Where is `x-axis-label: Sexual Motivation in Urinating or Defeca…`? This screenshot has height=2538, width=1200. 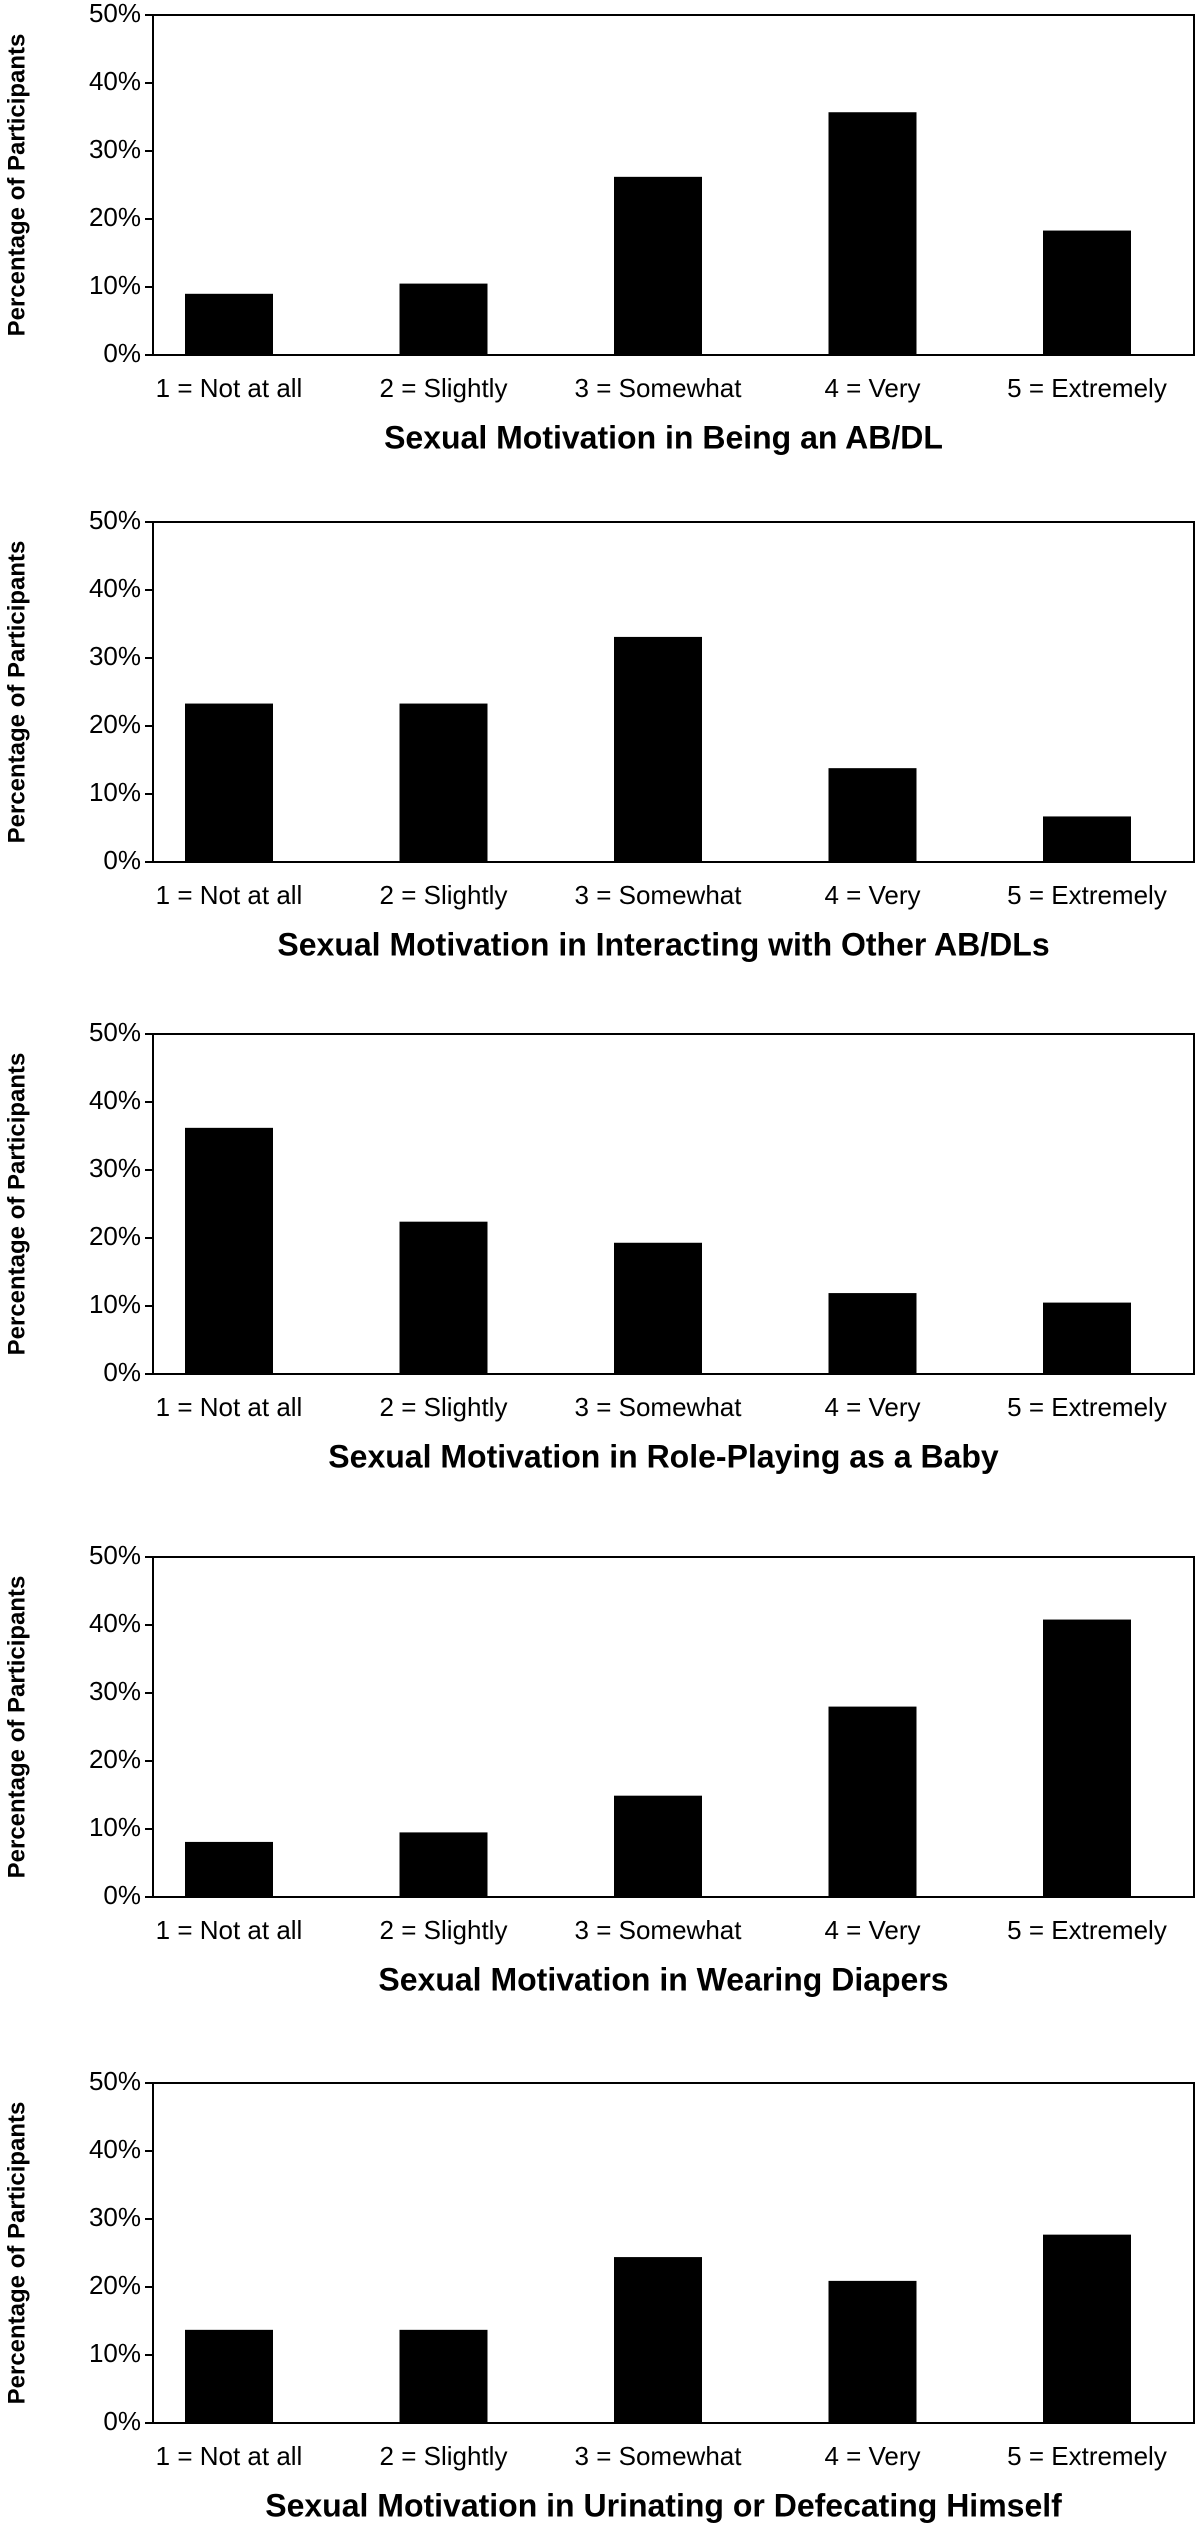
x-axis-label: Sexual Motivation in Urinating or Defeca… is located at coordinates (663, 2505).